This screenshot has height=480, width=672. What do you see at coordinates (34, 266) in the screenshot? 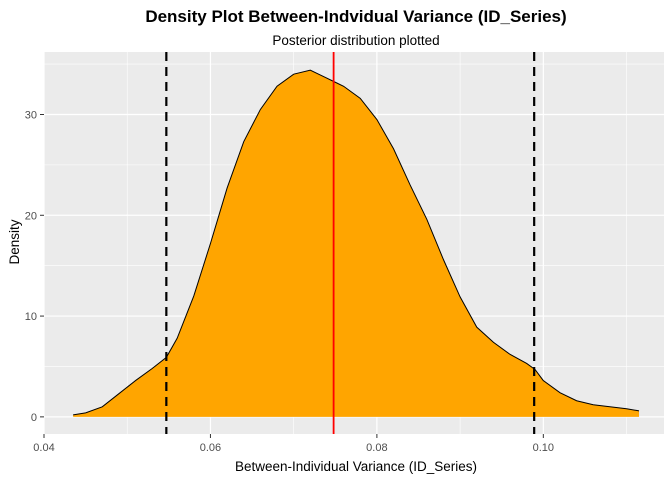
I see `y-axis: 0 10 20 30` at bounding box center [34, 266].